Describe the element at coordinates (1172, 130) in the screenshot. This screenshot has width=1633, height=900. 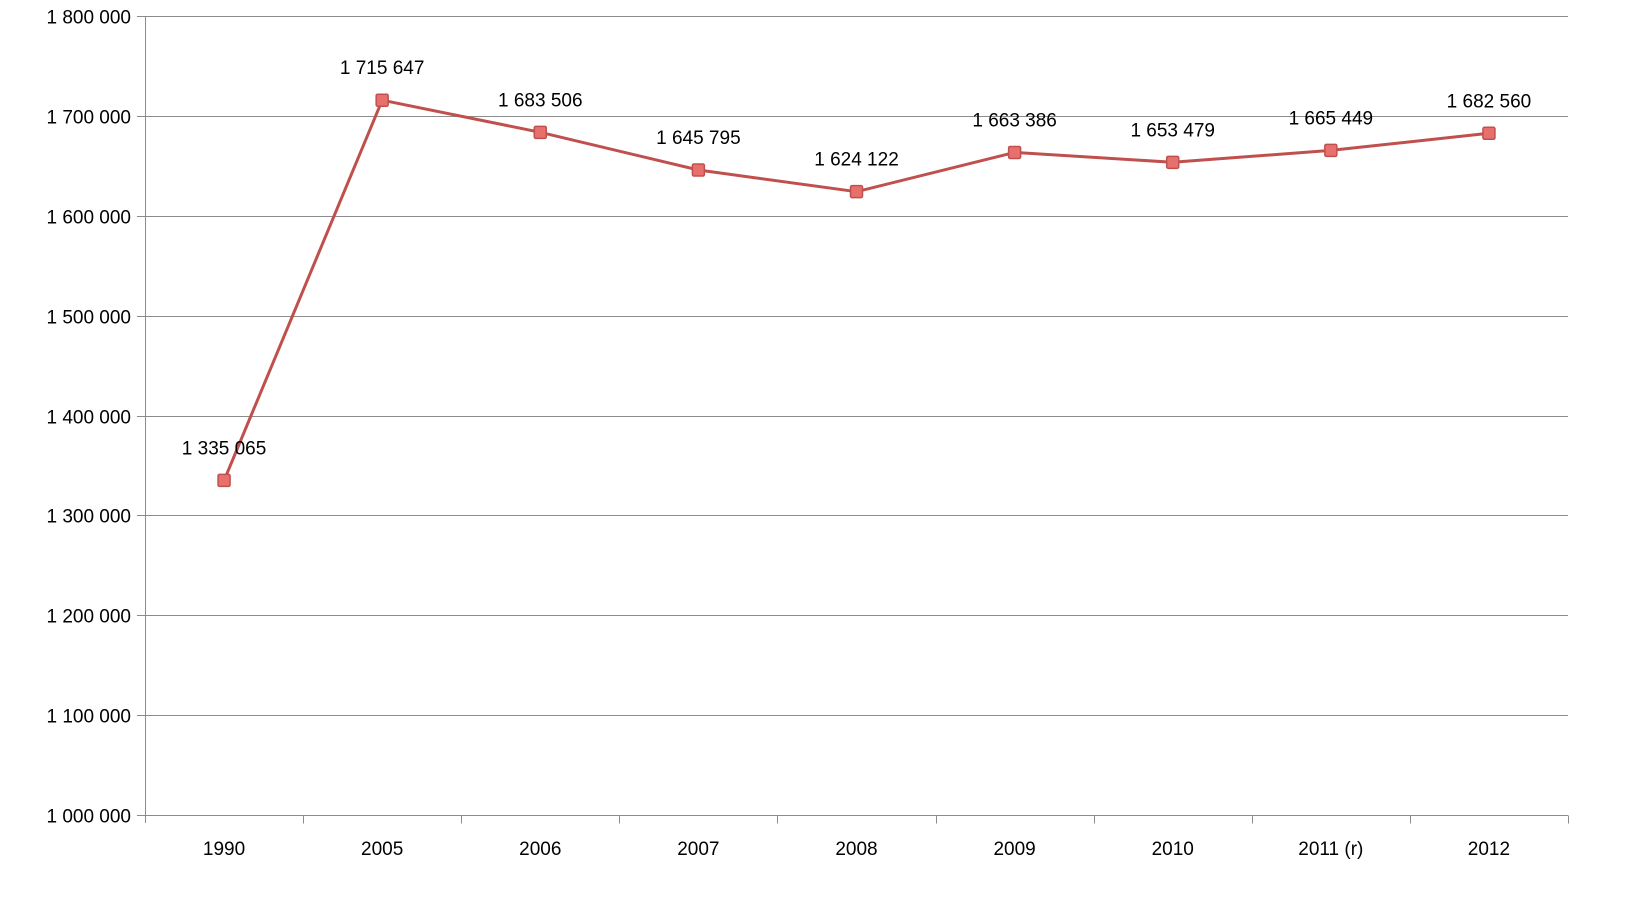
I see `data-label: 1 653 479` at that location.